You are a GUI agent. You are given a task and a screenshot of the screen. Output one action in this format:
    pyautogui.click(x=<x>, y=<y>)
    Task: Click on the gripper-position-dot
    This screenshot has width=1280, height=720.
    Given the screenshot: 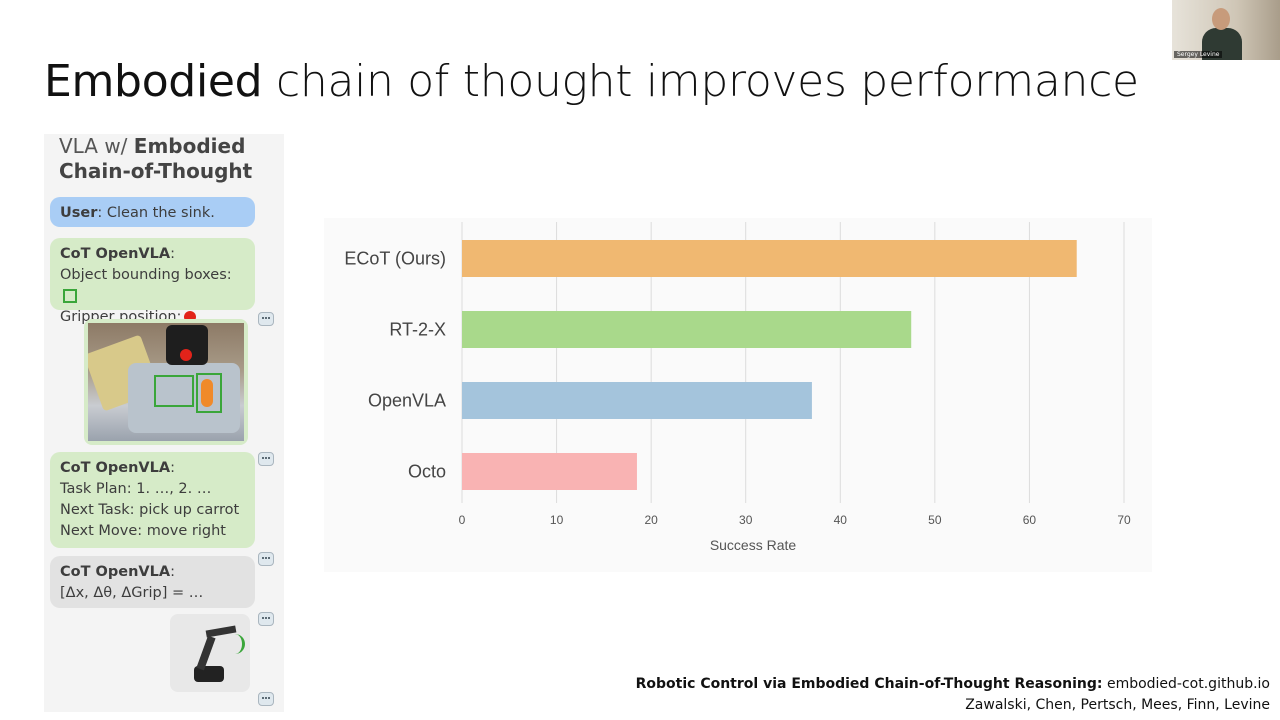 What is the action you would take?
    pyautogui.click(x=186, y=355)
    